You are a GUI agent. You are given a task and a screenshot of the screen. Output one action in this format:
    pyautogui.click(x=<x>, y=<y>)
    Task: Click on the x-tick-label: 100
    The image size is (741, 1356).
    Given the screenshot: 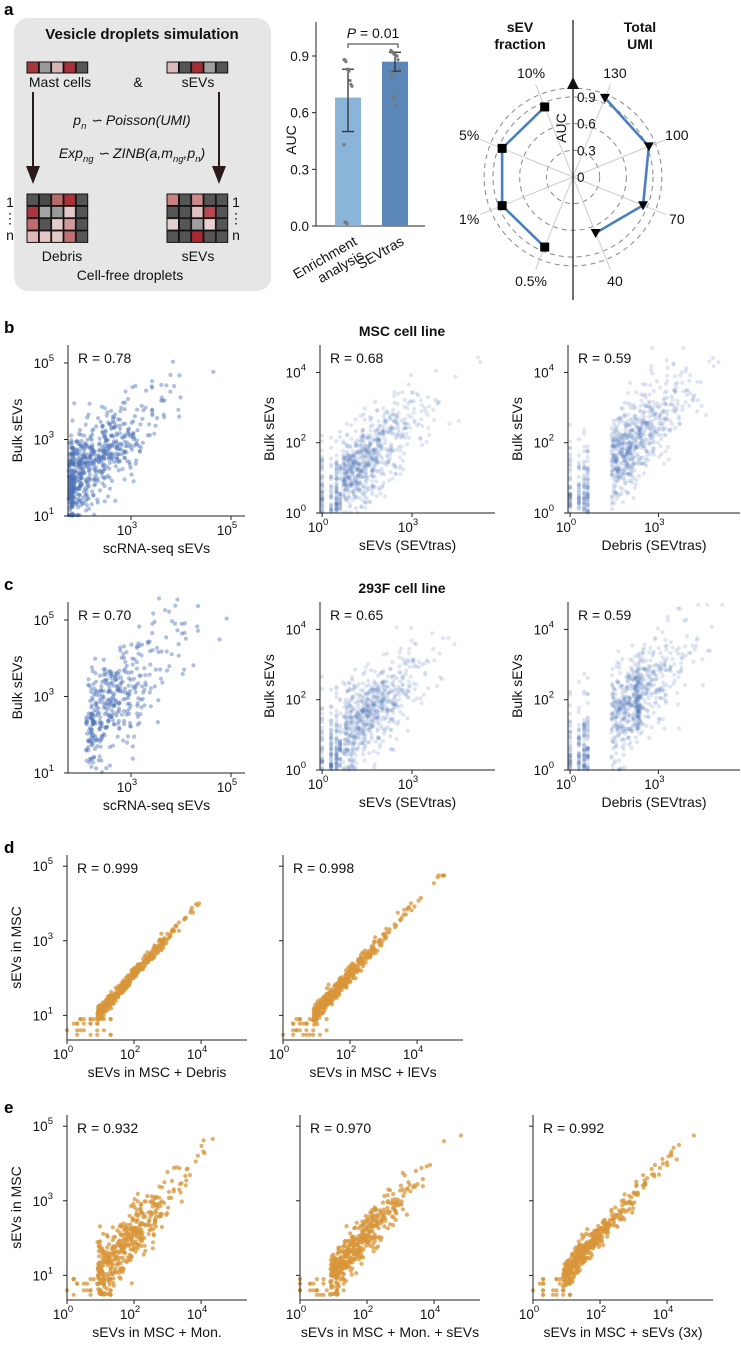 What is the action you would take?
    pyautogui.click(x=566, y=783)
    